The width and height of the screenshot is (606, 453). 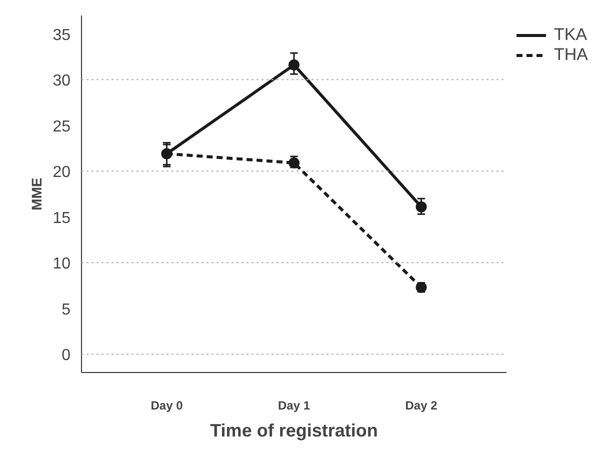 What do you see at coordinates (61, 81) in the screenshot?
I see `y-tick-label: 30` at bounding box center [61, 81].